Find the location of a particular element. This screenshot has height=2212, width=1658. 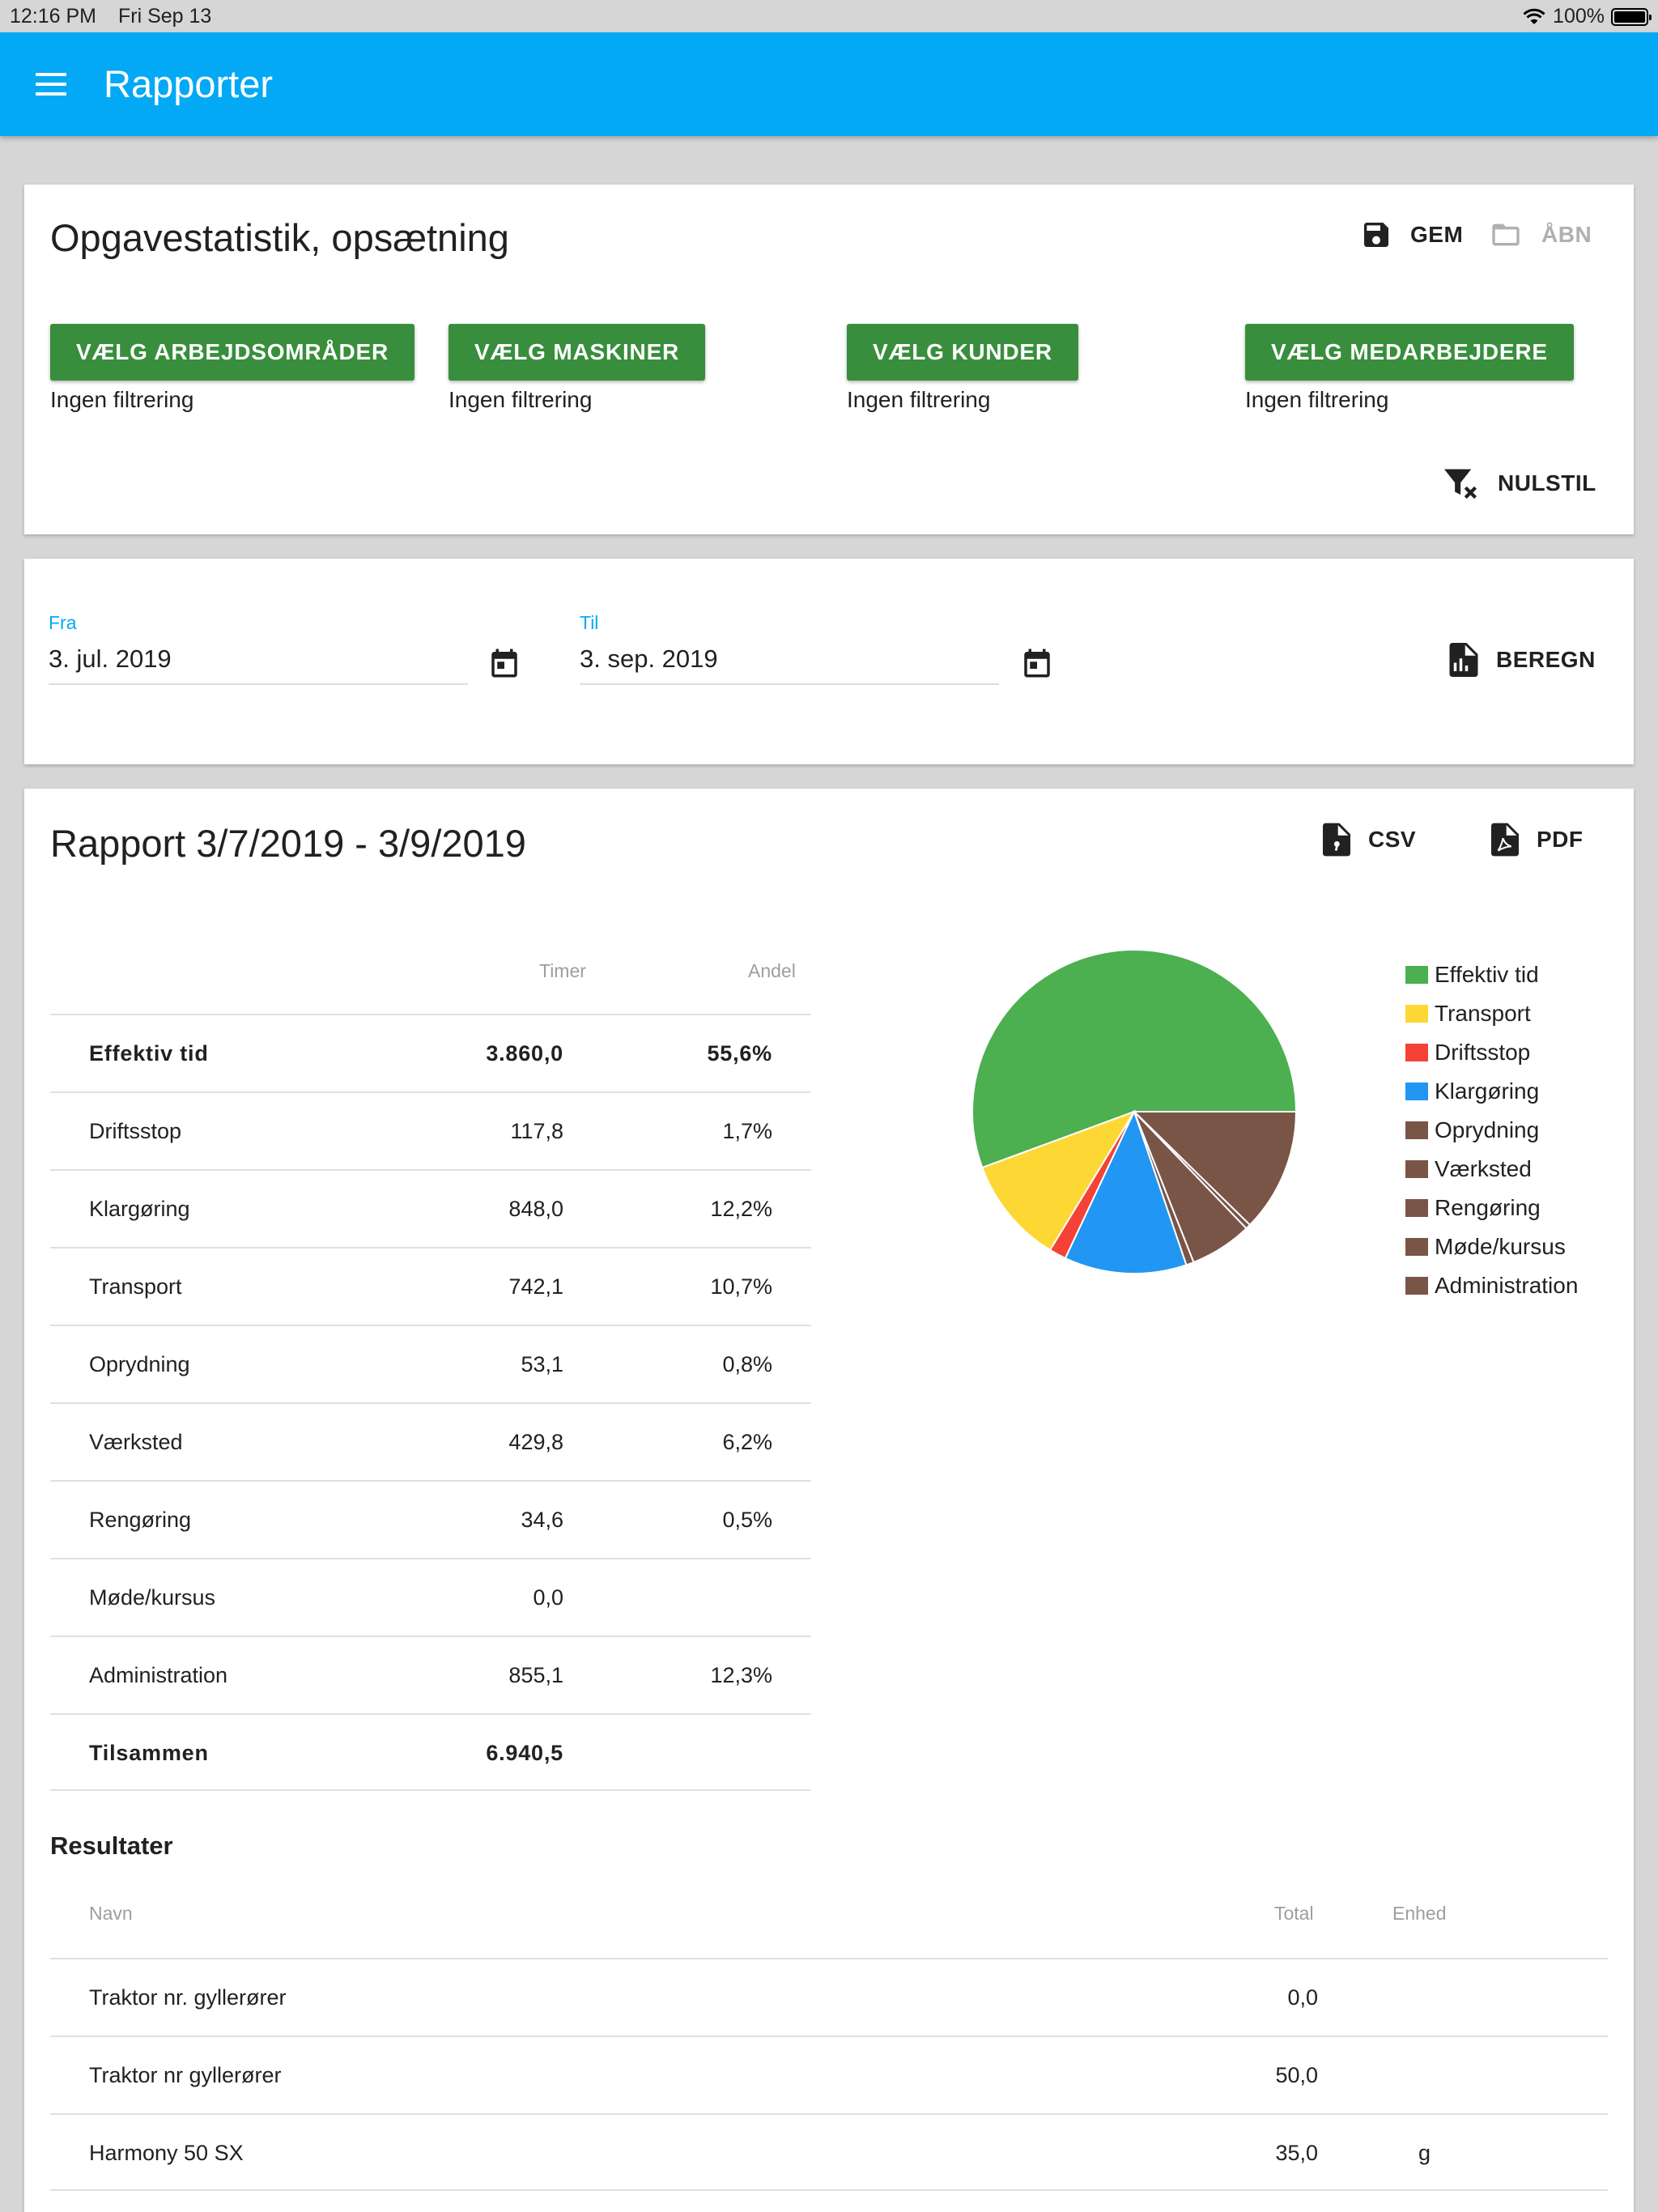

row-name: Værksted is located at coordinates (136, 1442).